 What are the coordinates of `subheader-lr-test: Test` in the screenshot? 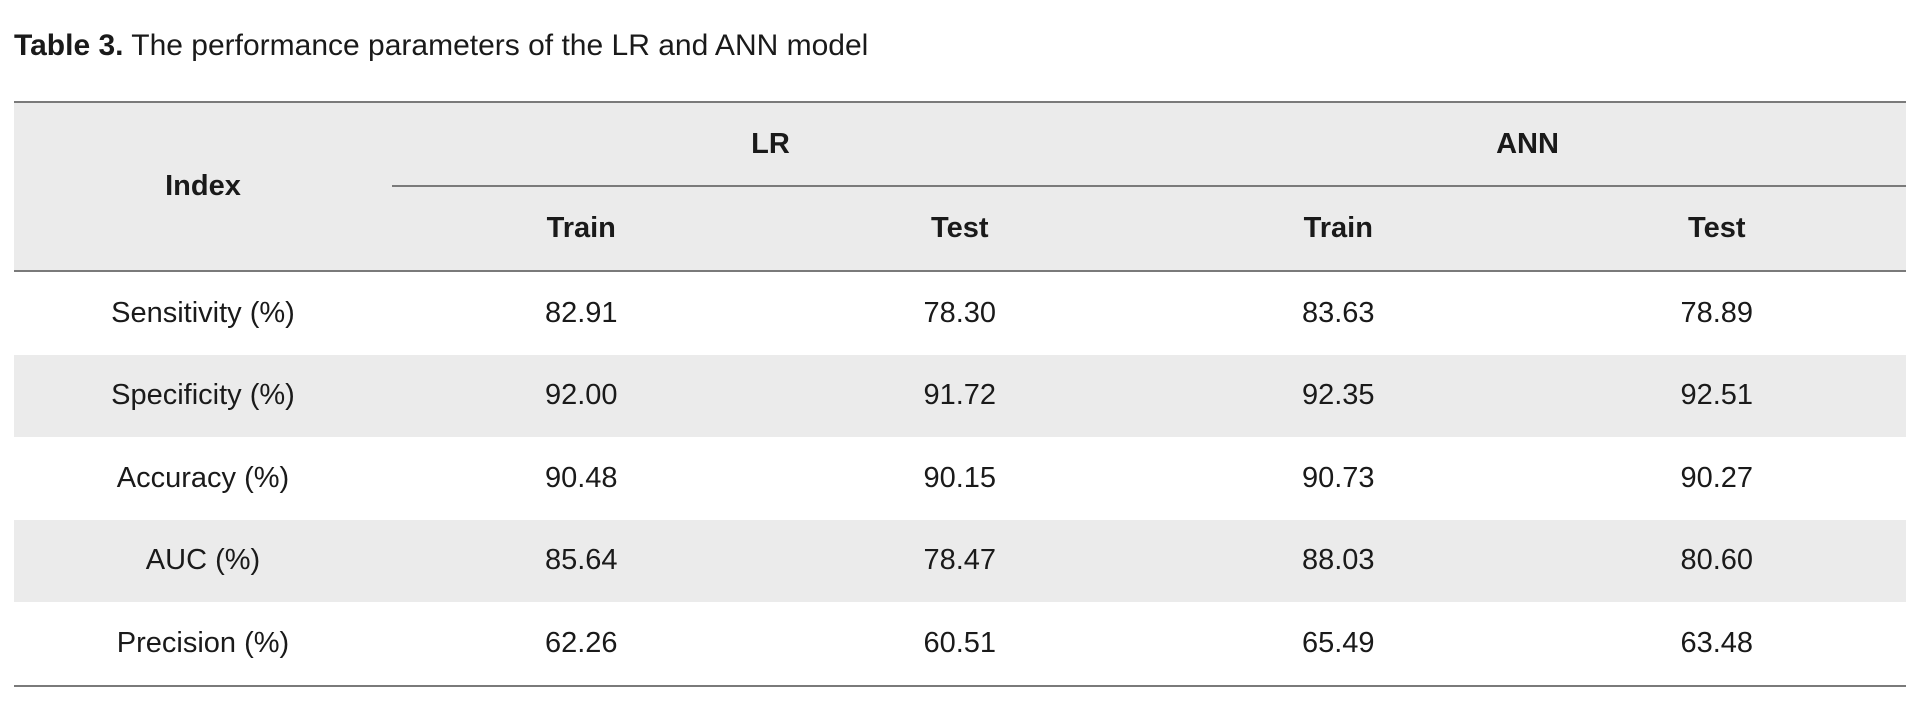 It's located at (960, 229).